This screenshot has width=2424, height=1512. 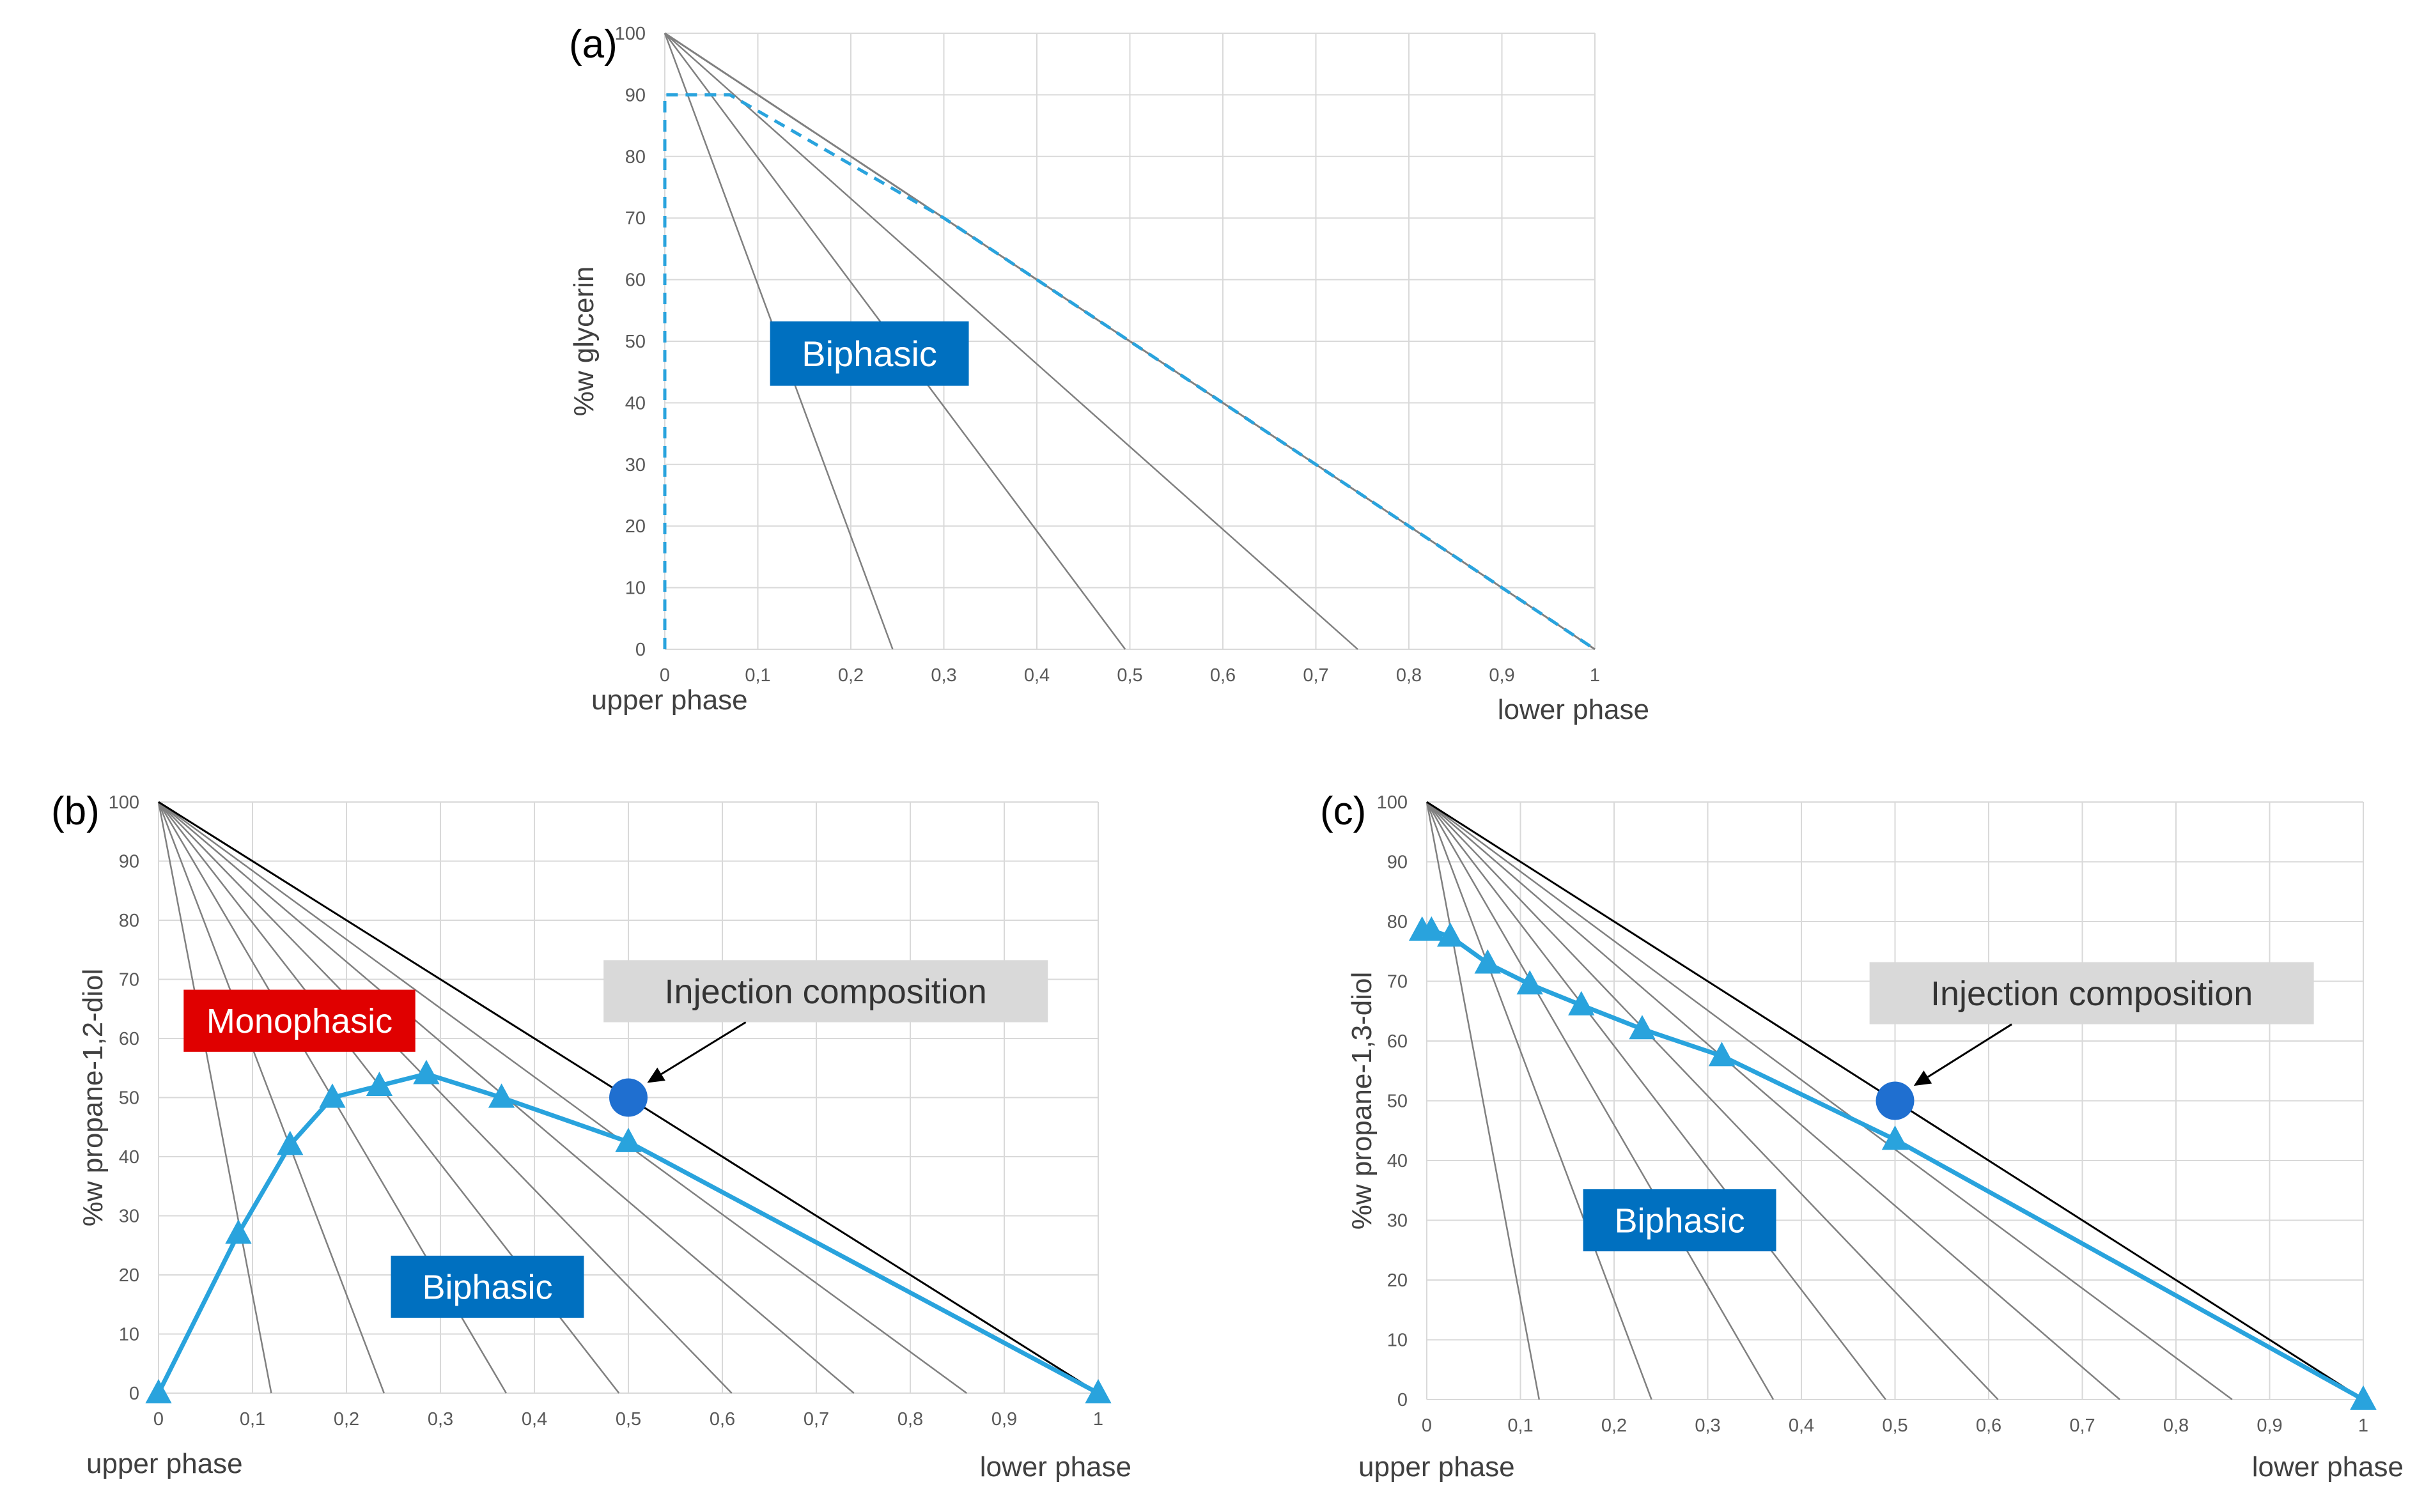 What do you see at coordinates (2082, 1426) in the screenshot?
I see `x-tick-label: 0,7` at bounding box center [2082, 1426].